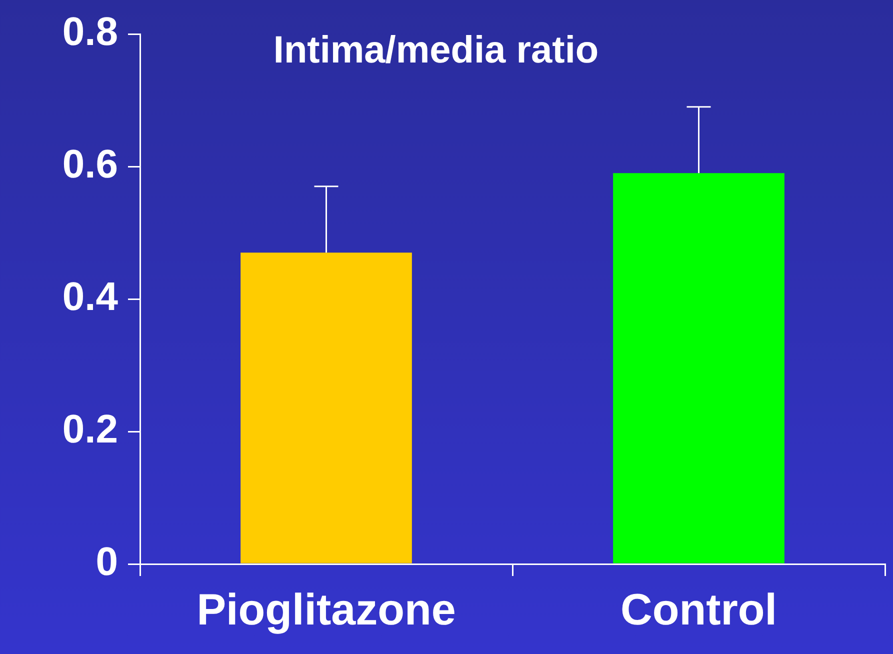  Describe the element at coordinates (90, 32) in the screenshot. I see `y-tick-label: 0.8` at that location.